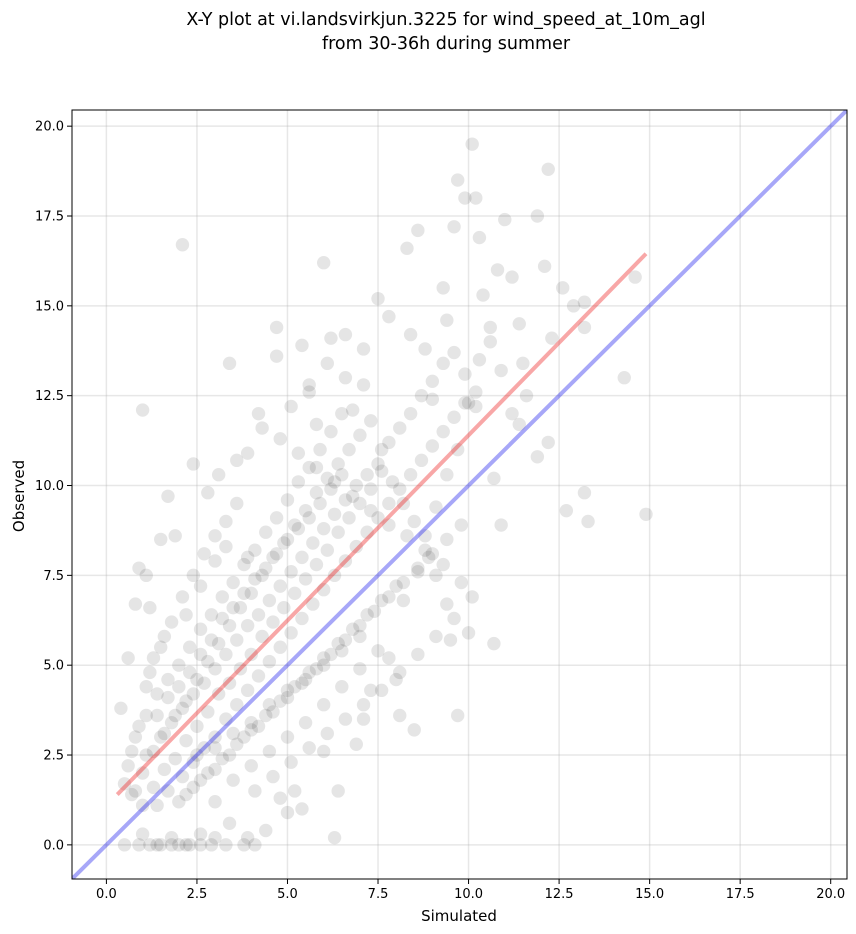 This screenshot has width=856, height=934. I want to click on x-tick-label: 15.0, so click(649, 894).